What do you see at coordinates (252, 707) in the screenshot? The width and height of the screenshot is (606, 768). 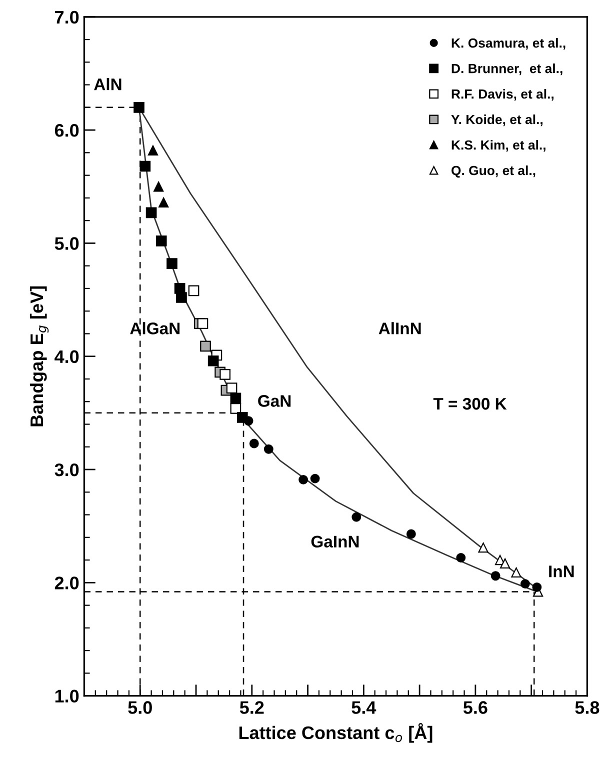 I see `x-tick-label: 5.2` at bounding box center [252, 707].